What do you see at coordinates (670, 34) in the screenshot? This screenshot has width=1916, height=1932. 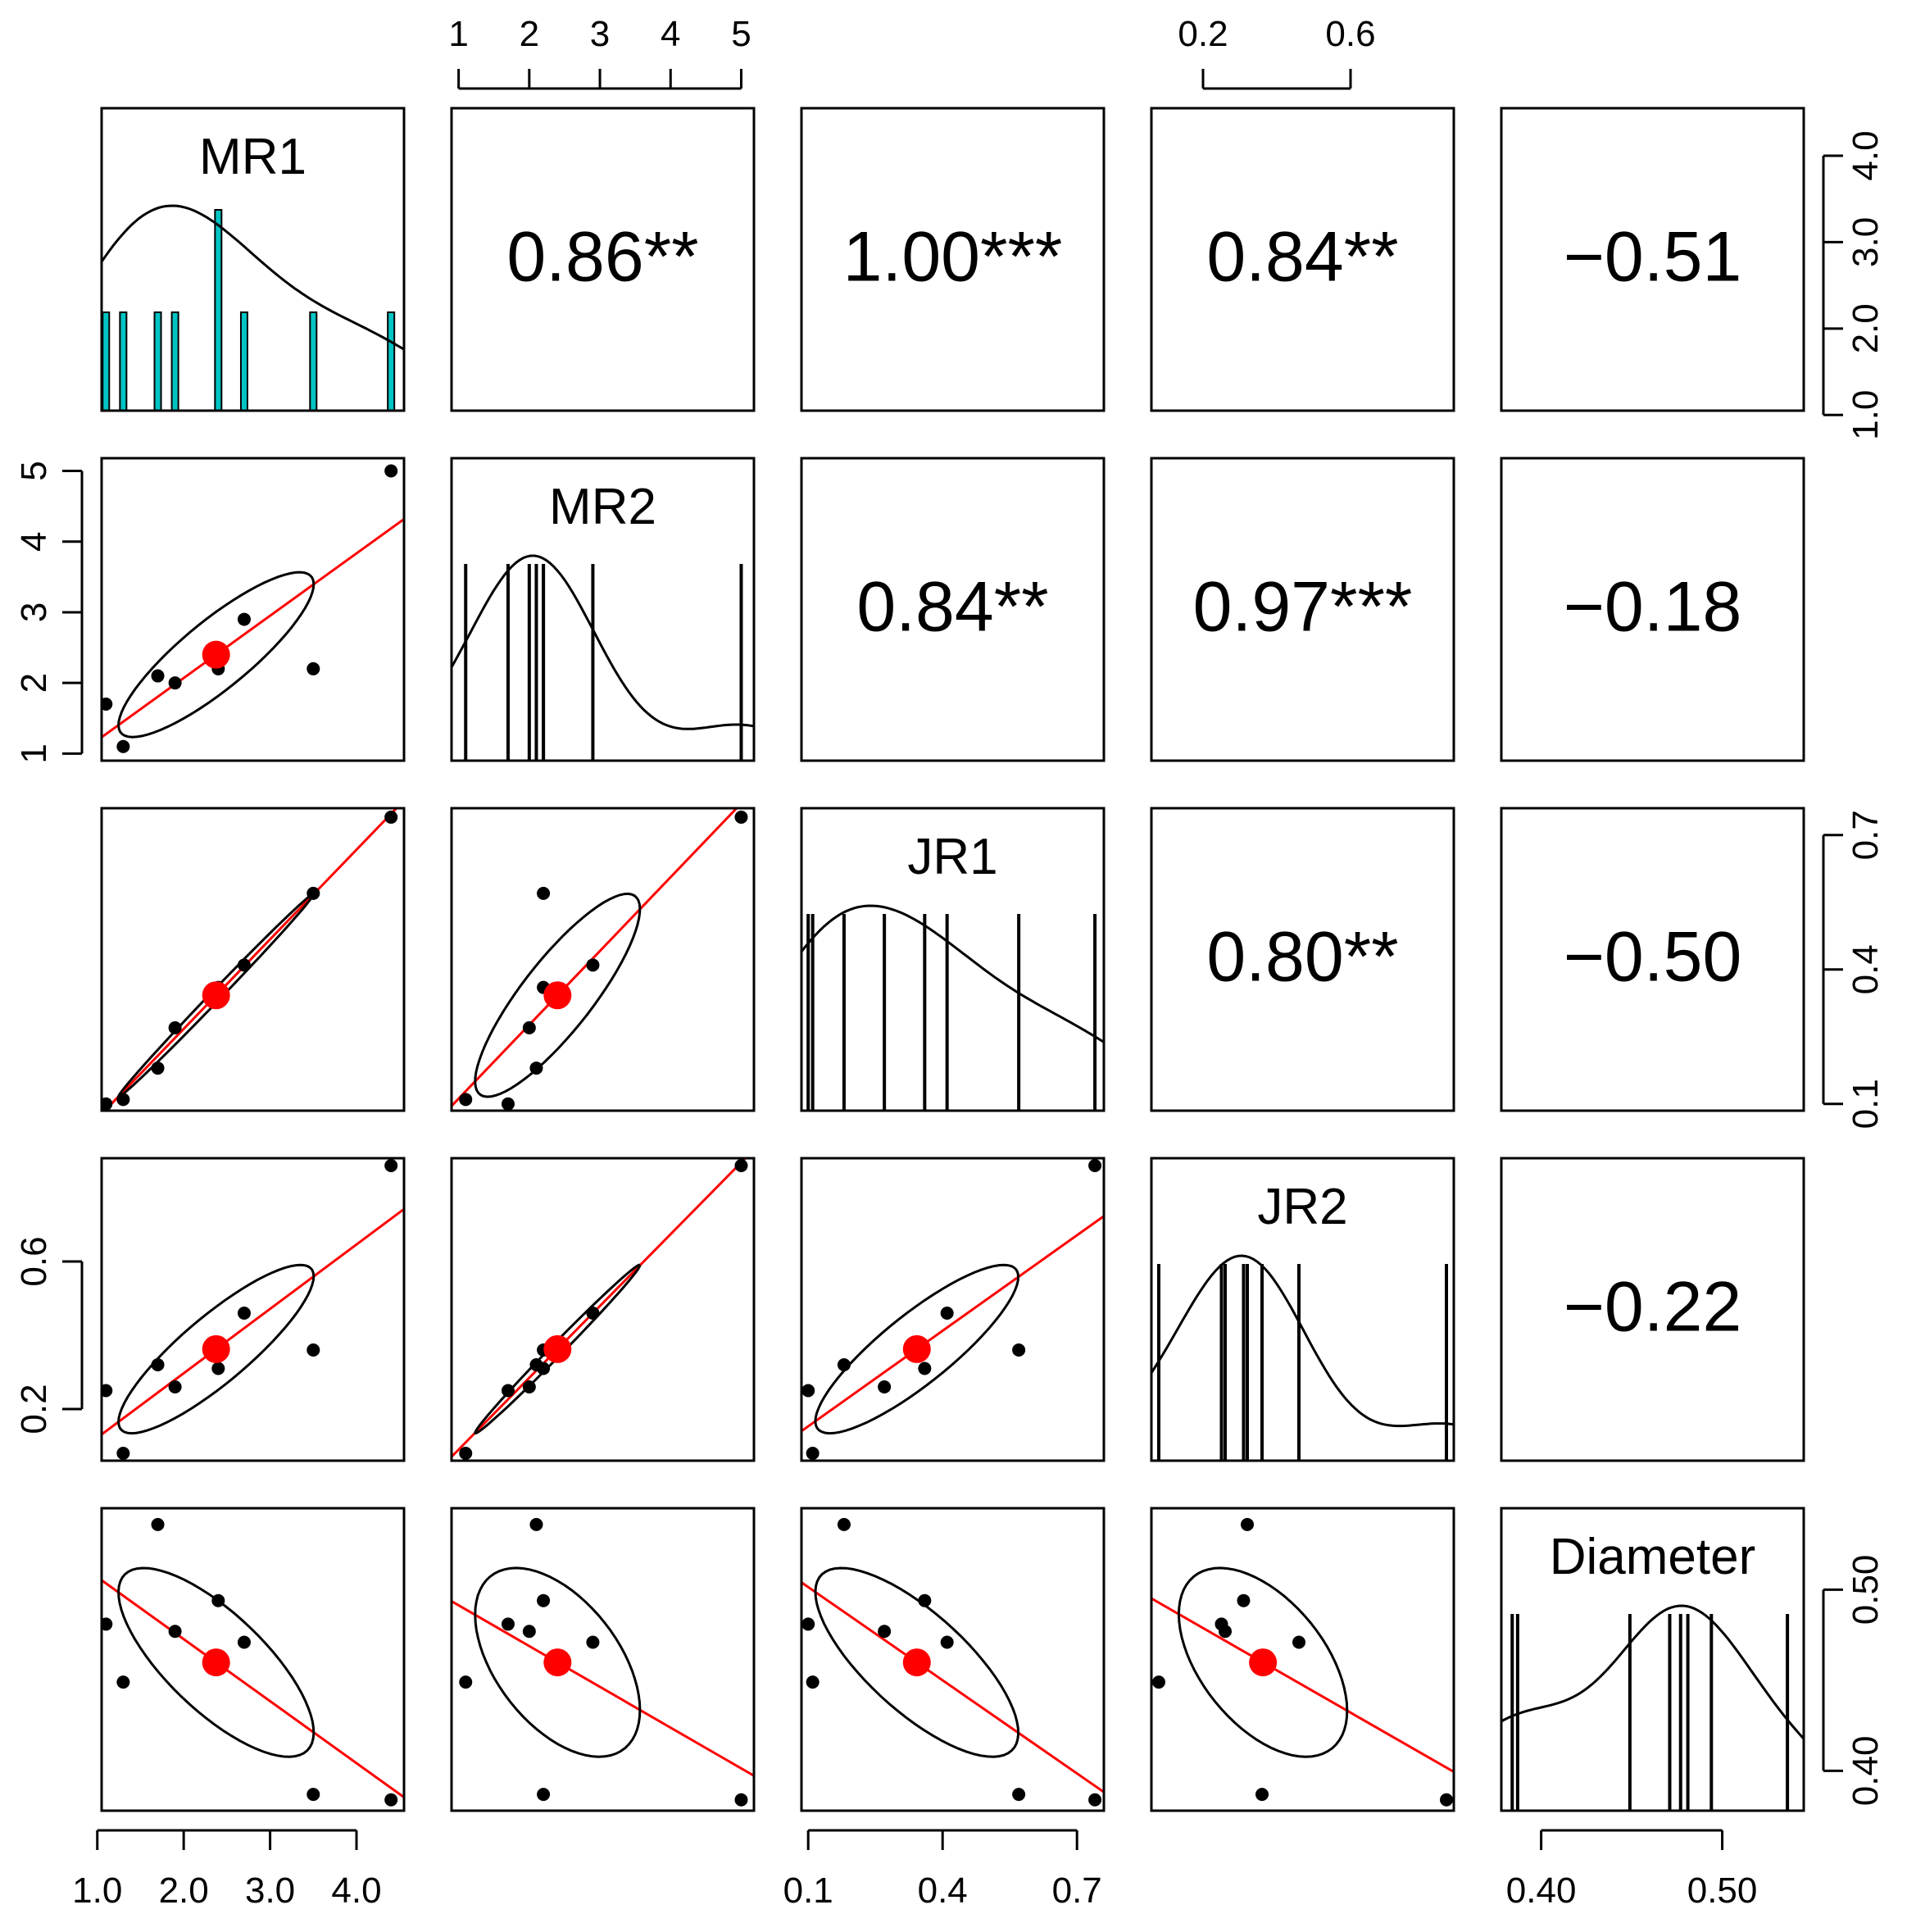 I see `tick-label: 4` at bounding box center [670, 34].